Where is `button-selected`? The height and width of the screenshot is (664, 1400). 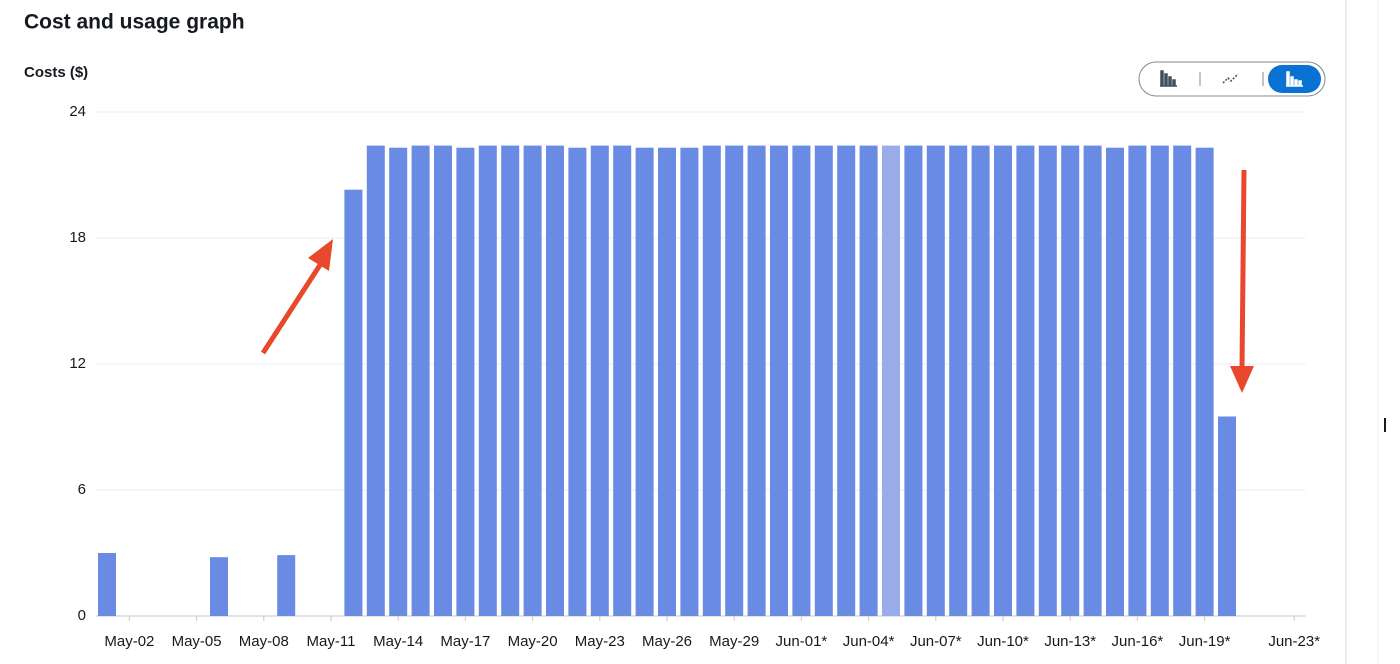
button-selected is located at coordinates (1294, 79).